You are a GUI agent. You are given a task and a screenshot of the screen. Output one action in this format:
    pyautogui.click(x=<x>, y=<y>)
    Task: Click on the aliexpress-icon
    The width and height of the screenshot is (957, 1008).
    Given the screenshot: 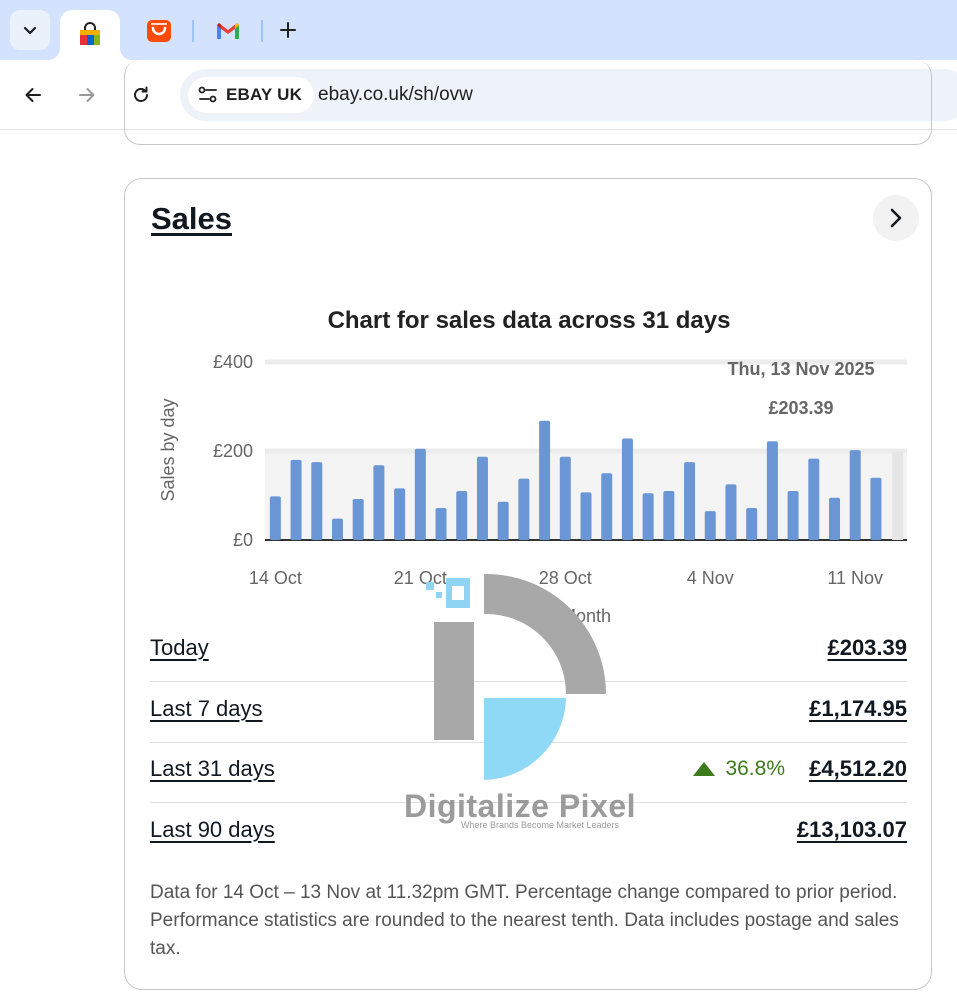 What is the action you would take?
    pyautogui.click(x=159, y=31)
    